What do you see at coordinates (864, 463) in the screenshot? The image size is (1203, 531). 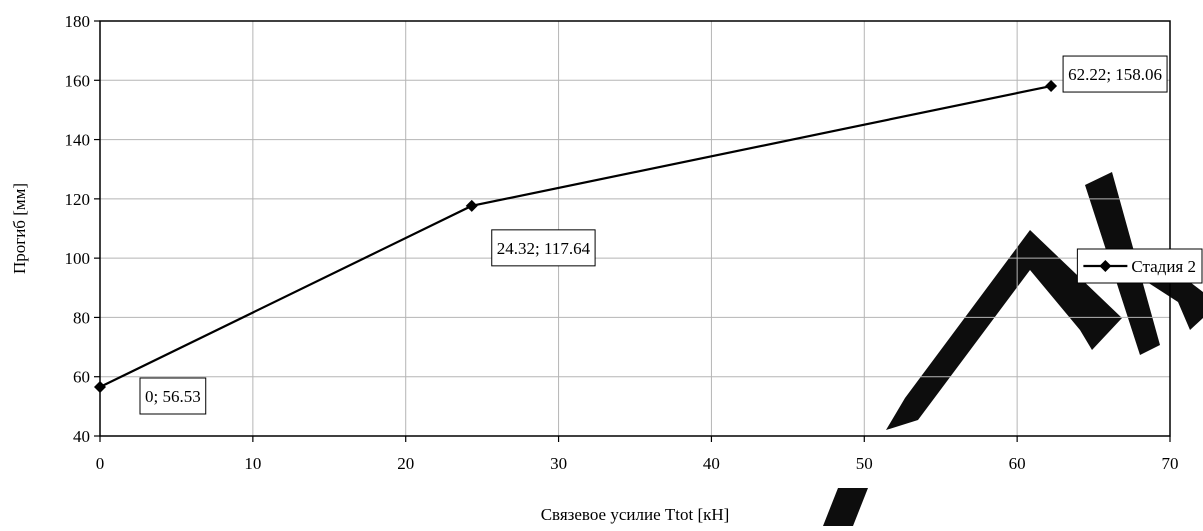 I see `x-tick-label: 50` at bounding box center [864, 463].